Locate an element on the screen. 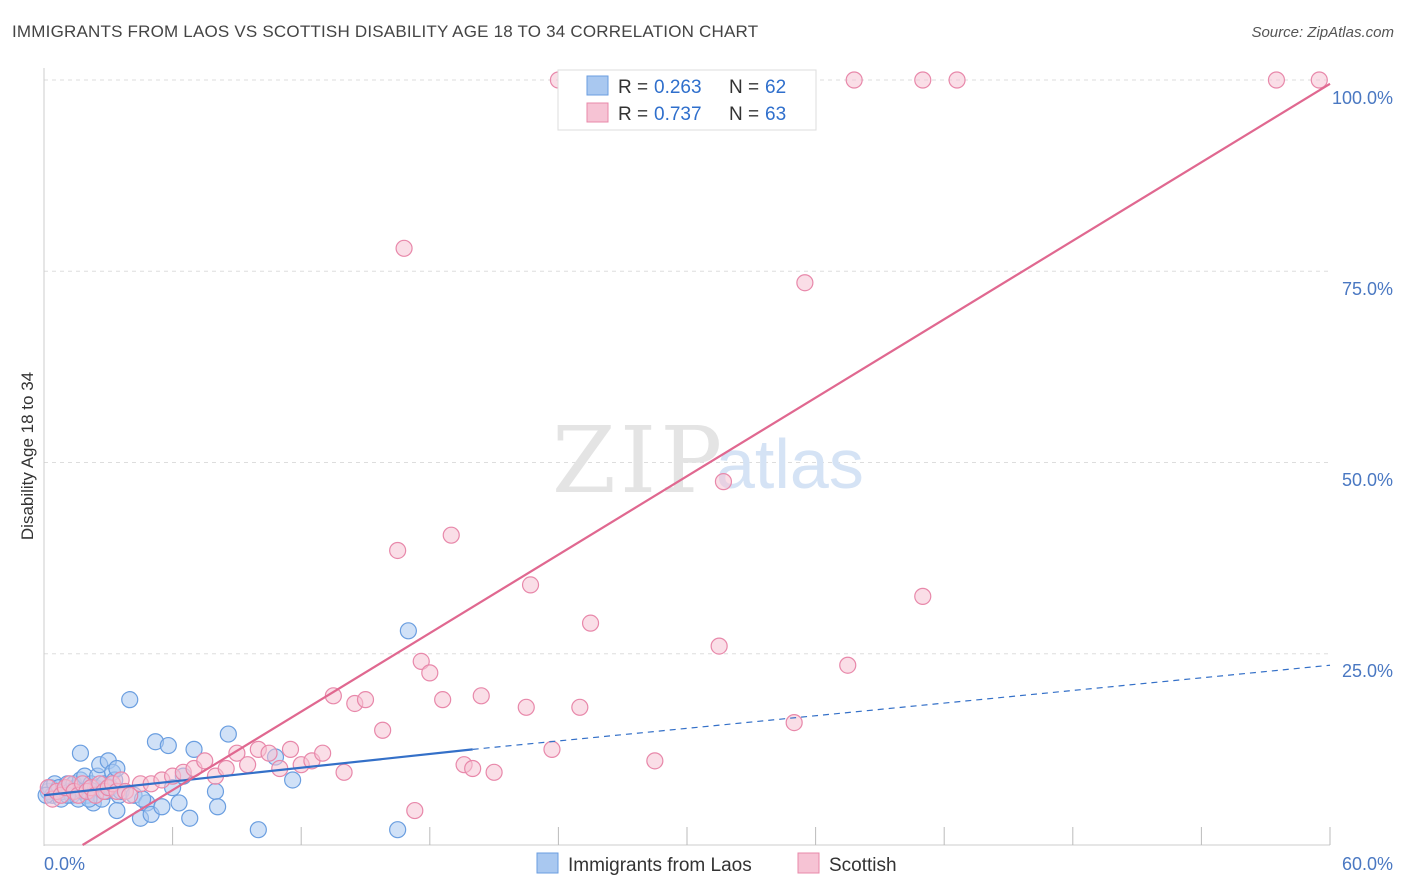 The height and width of the screenshot is (892, 1406). bottom-legend-swatch-scottish is located at coordinates (808, 863).